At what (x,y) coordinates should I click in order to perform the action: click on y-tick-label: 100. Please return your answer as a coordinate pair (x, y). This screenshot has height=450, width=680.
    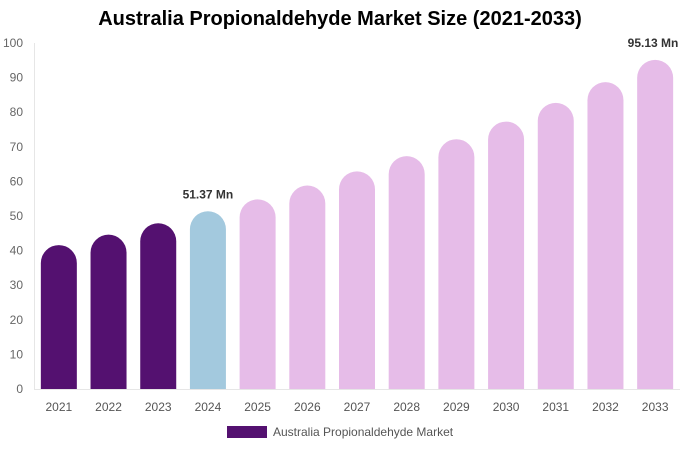
    Looking at the image, I should click on (13, 43).